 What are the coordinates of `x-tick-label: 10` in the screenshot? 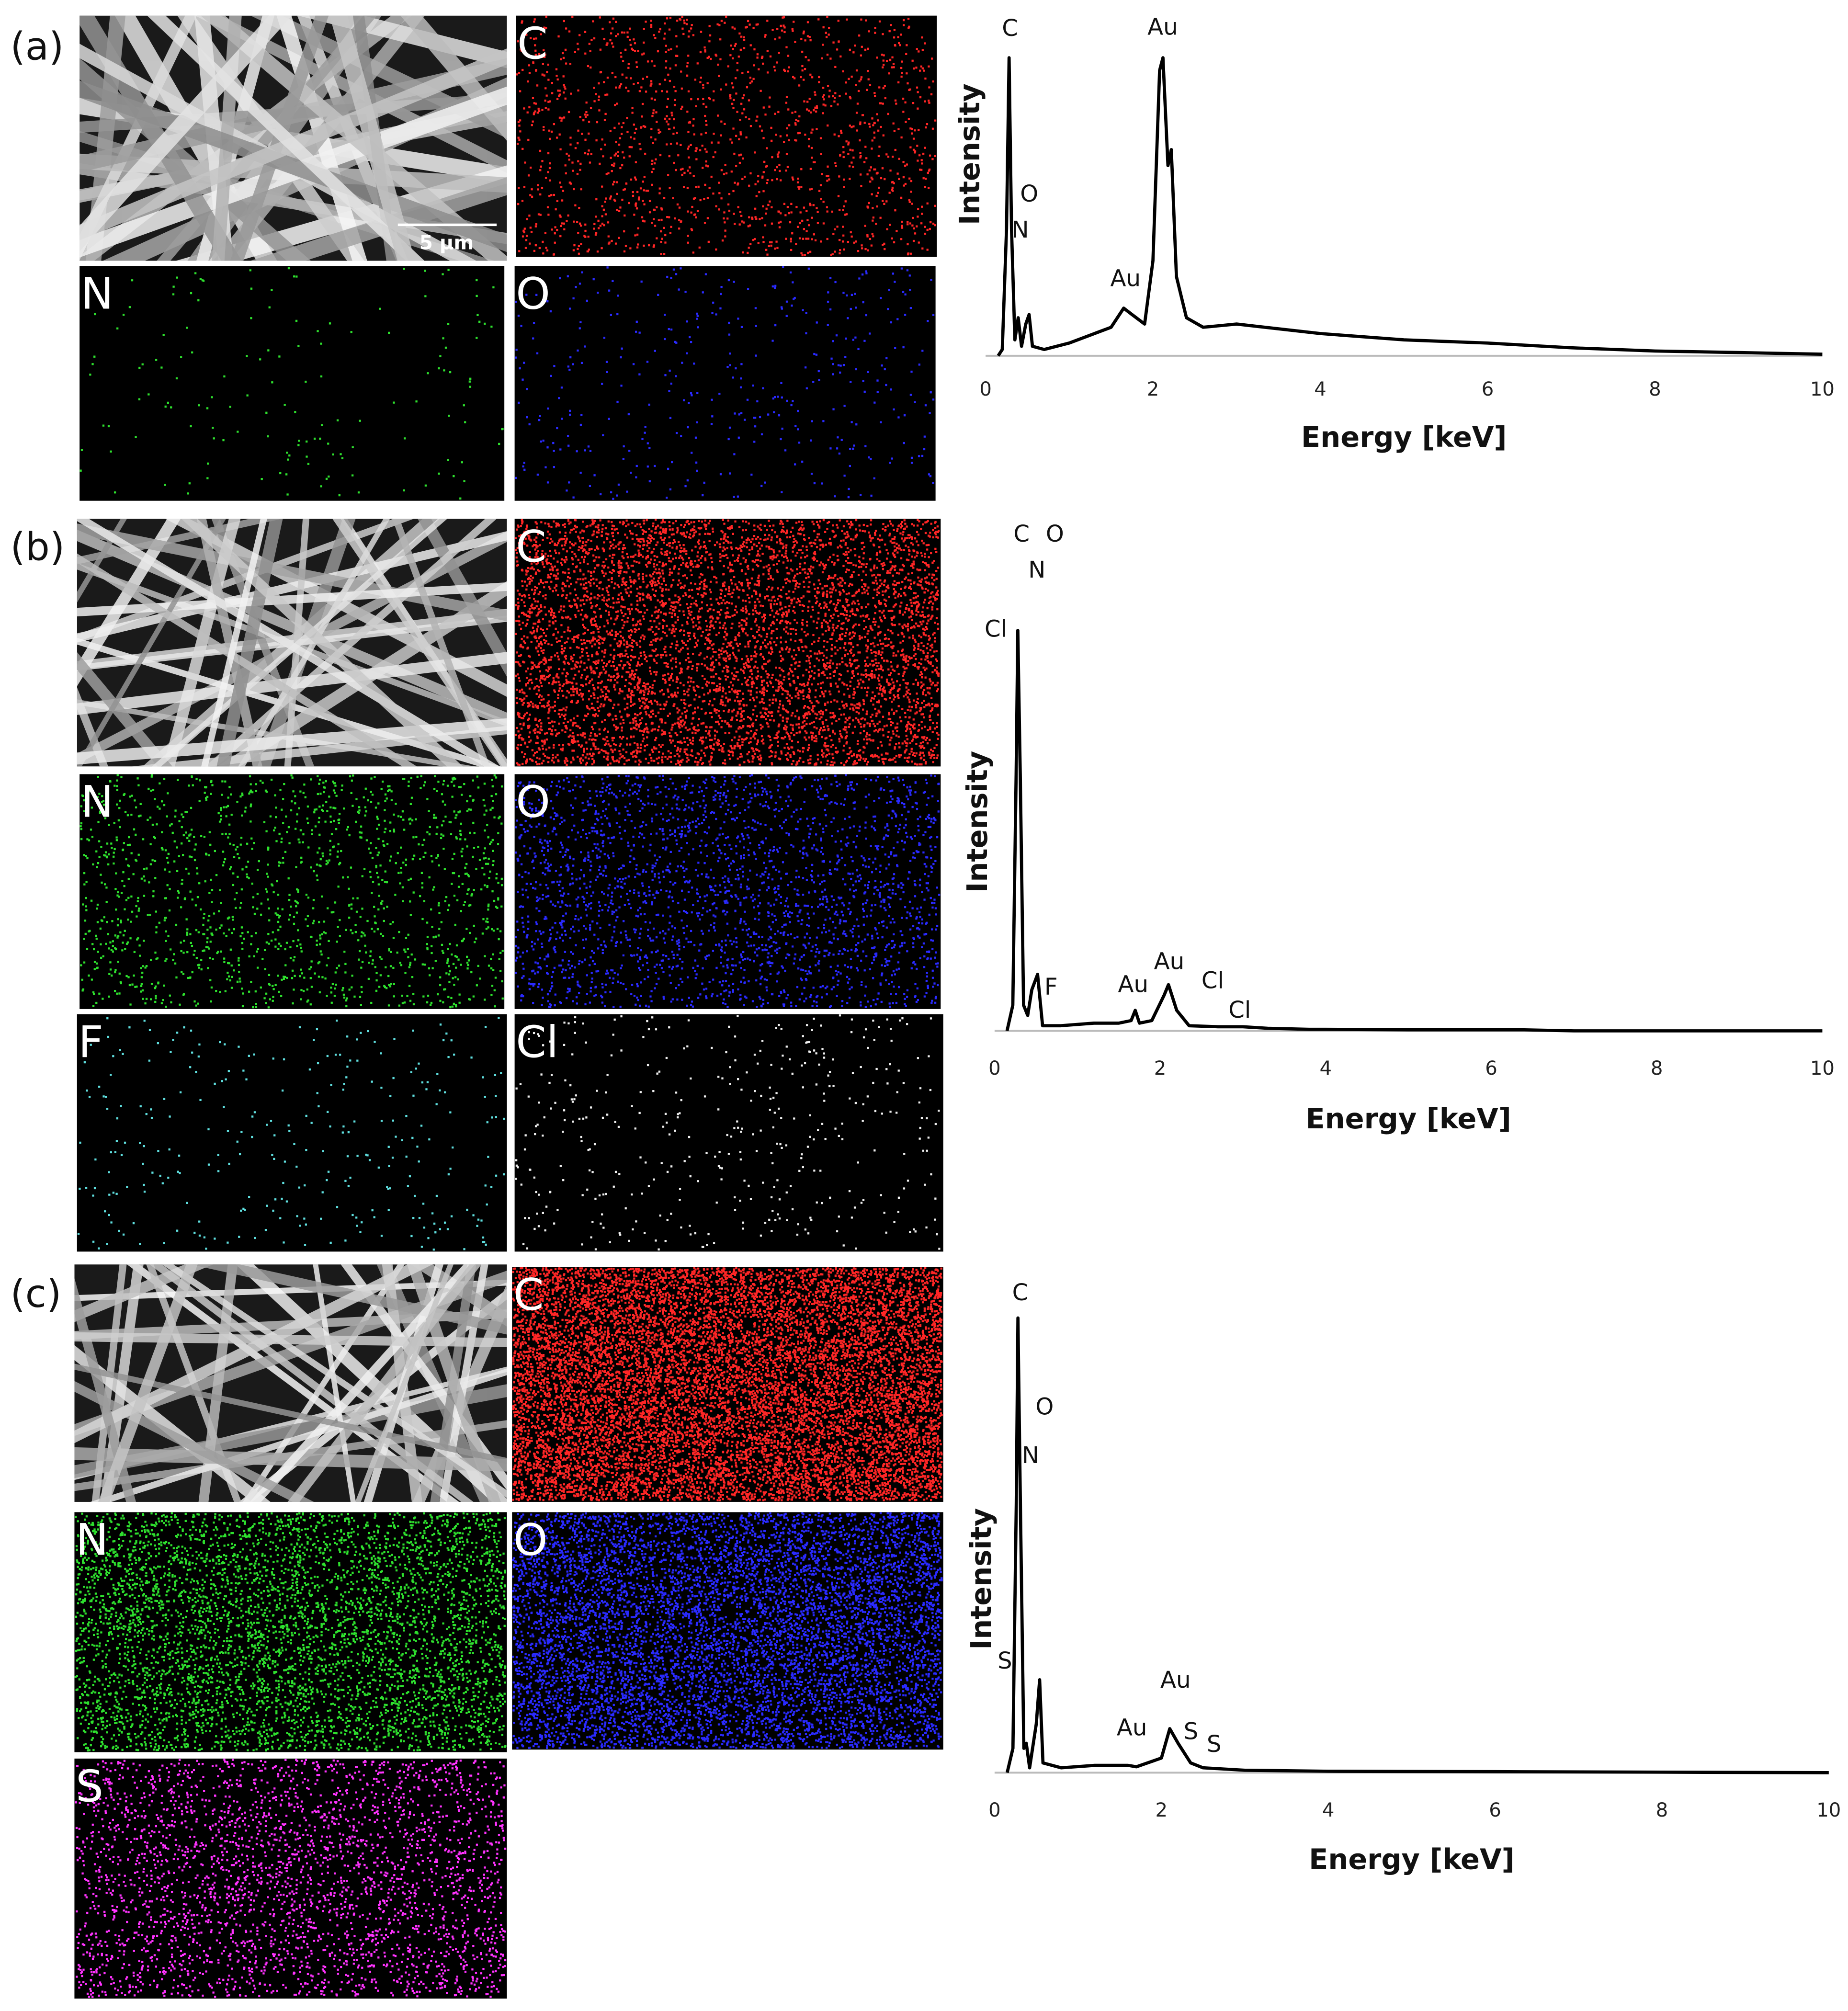 It's located at (1822, 1068).